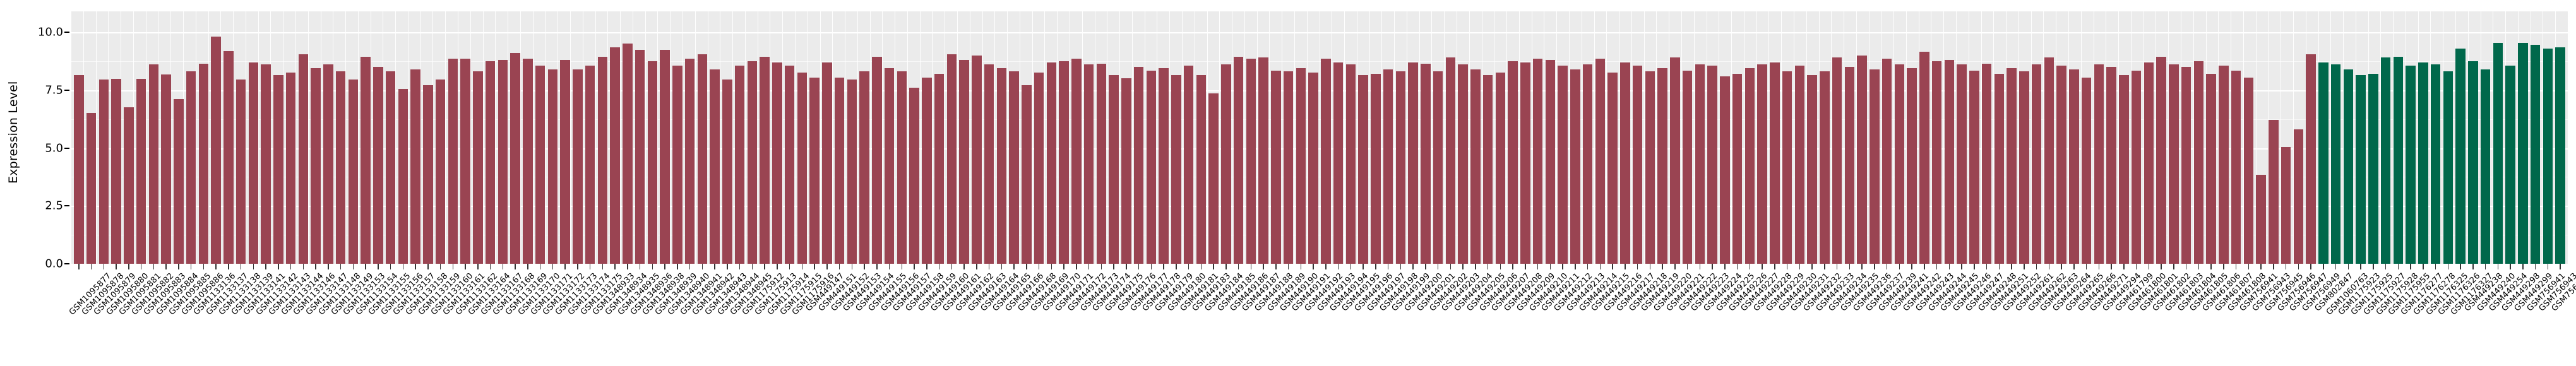 This screenshot has height=366, width=2576. Describe the element at coordinates (713, 318) in the screenshot. I see `x-label-slot: GSM1348942` at that location.